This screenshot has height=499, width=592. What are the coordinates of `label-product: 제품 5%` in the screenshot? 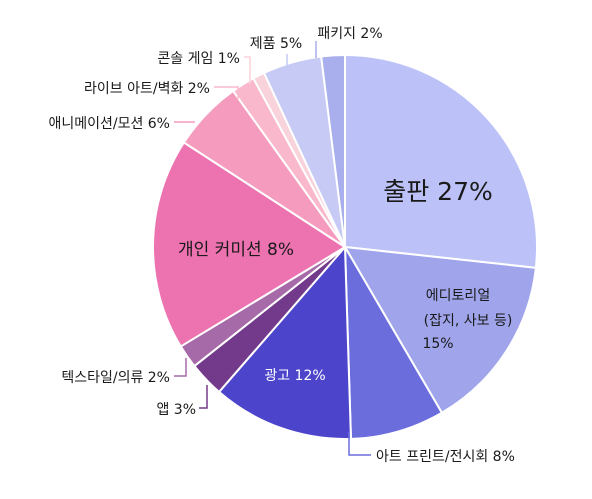 It's located at (276, 44).